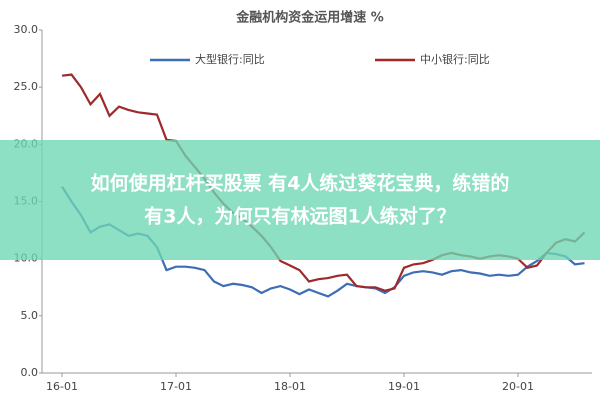 The width and height of the screenshot is (600, 400). What do you see at coordinates (455, 59) in the screenshot?
I see `legend-label: 中小银行:同比` at bounding box center [455, 59].